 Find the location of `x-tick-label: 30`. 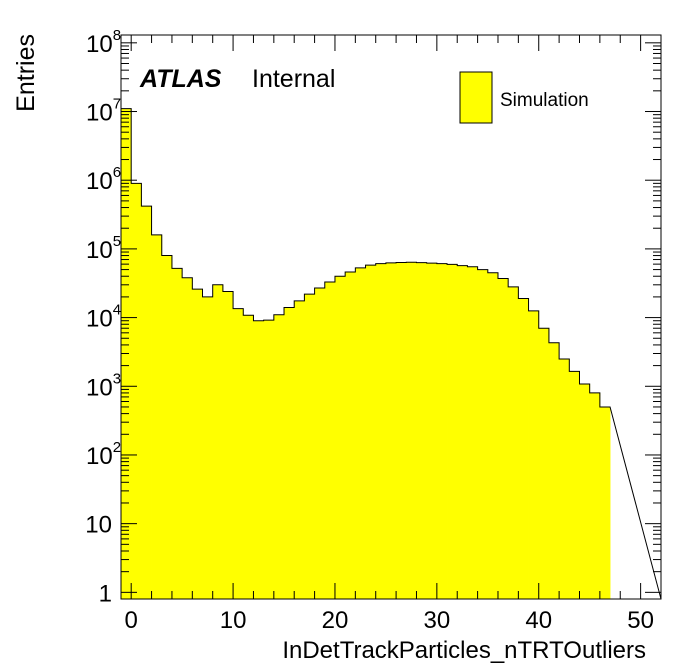

x-tick-label: 30 is located at coordinates (436, 620).